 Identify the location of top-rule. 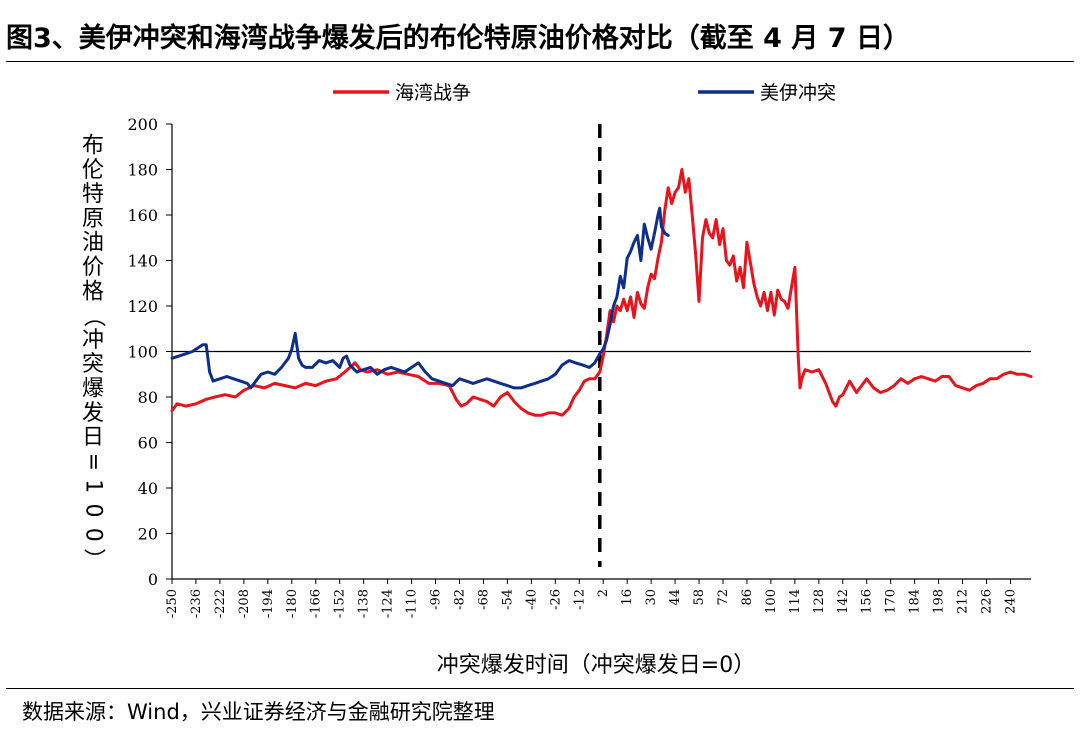
(540, 61).